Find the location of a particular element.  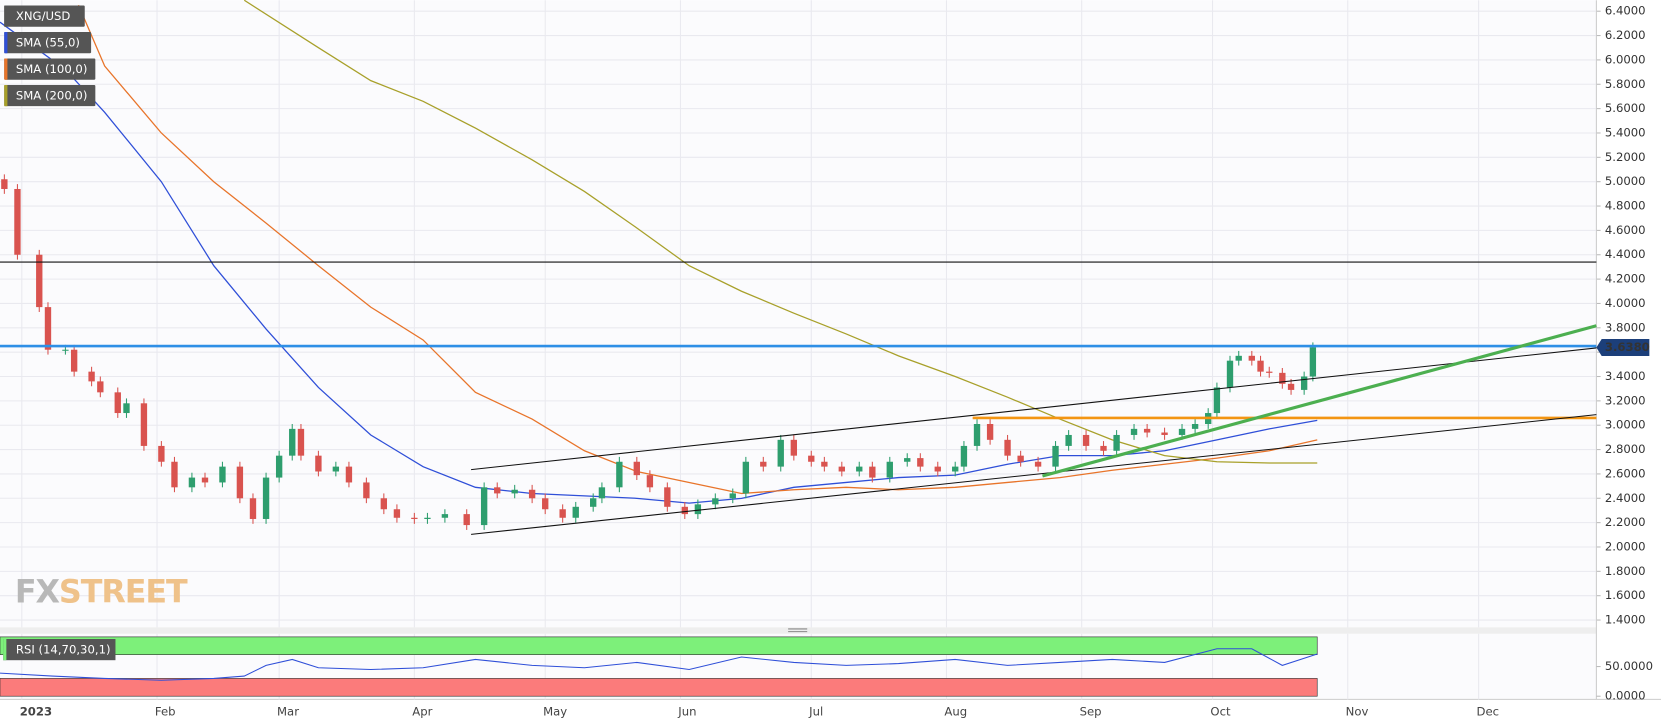

y-tick-label: 2.8000 is located at coordinates (1625, 449).